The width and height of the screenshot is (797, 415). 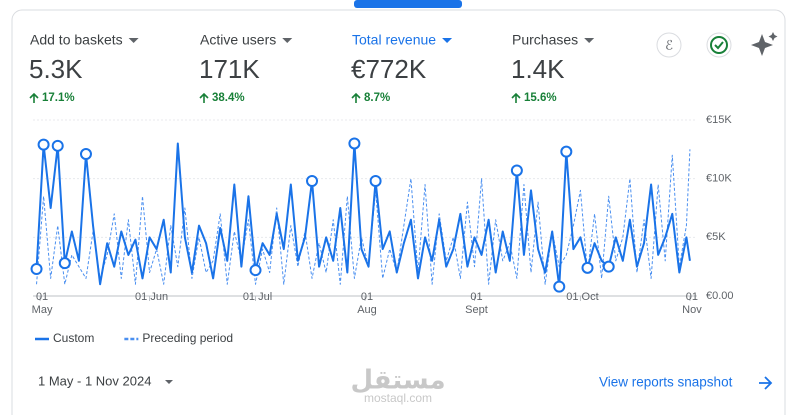 I want to click on legend-label: Preceding period, so click(x=187, y=338).